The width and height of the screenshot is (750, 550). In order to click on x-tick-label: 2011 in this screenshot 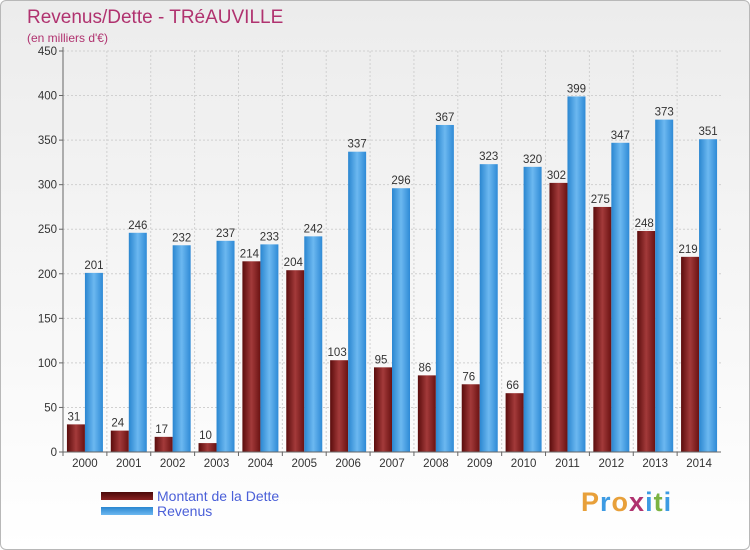, I will do `click(567, 464)`.